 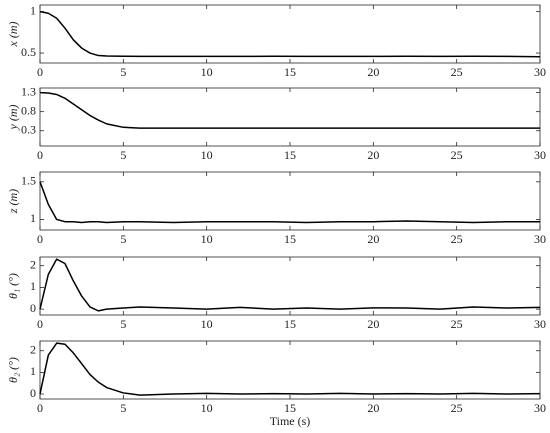 I want to click on y-tick-label: 0.8, so click(x=28, y=110).